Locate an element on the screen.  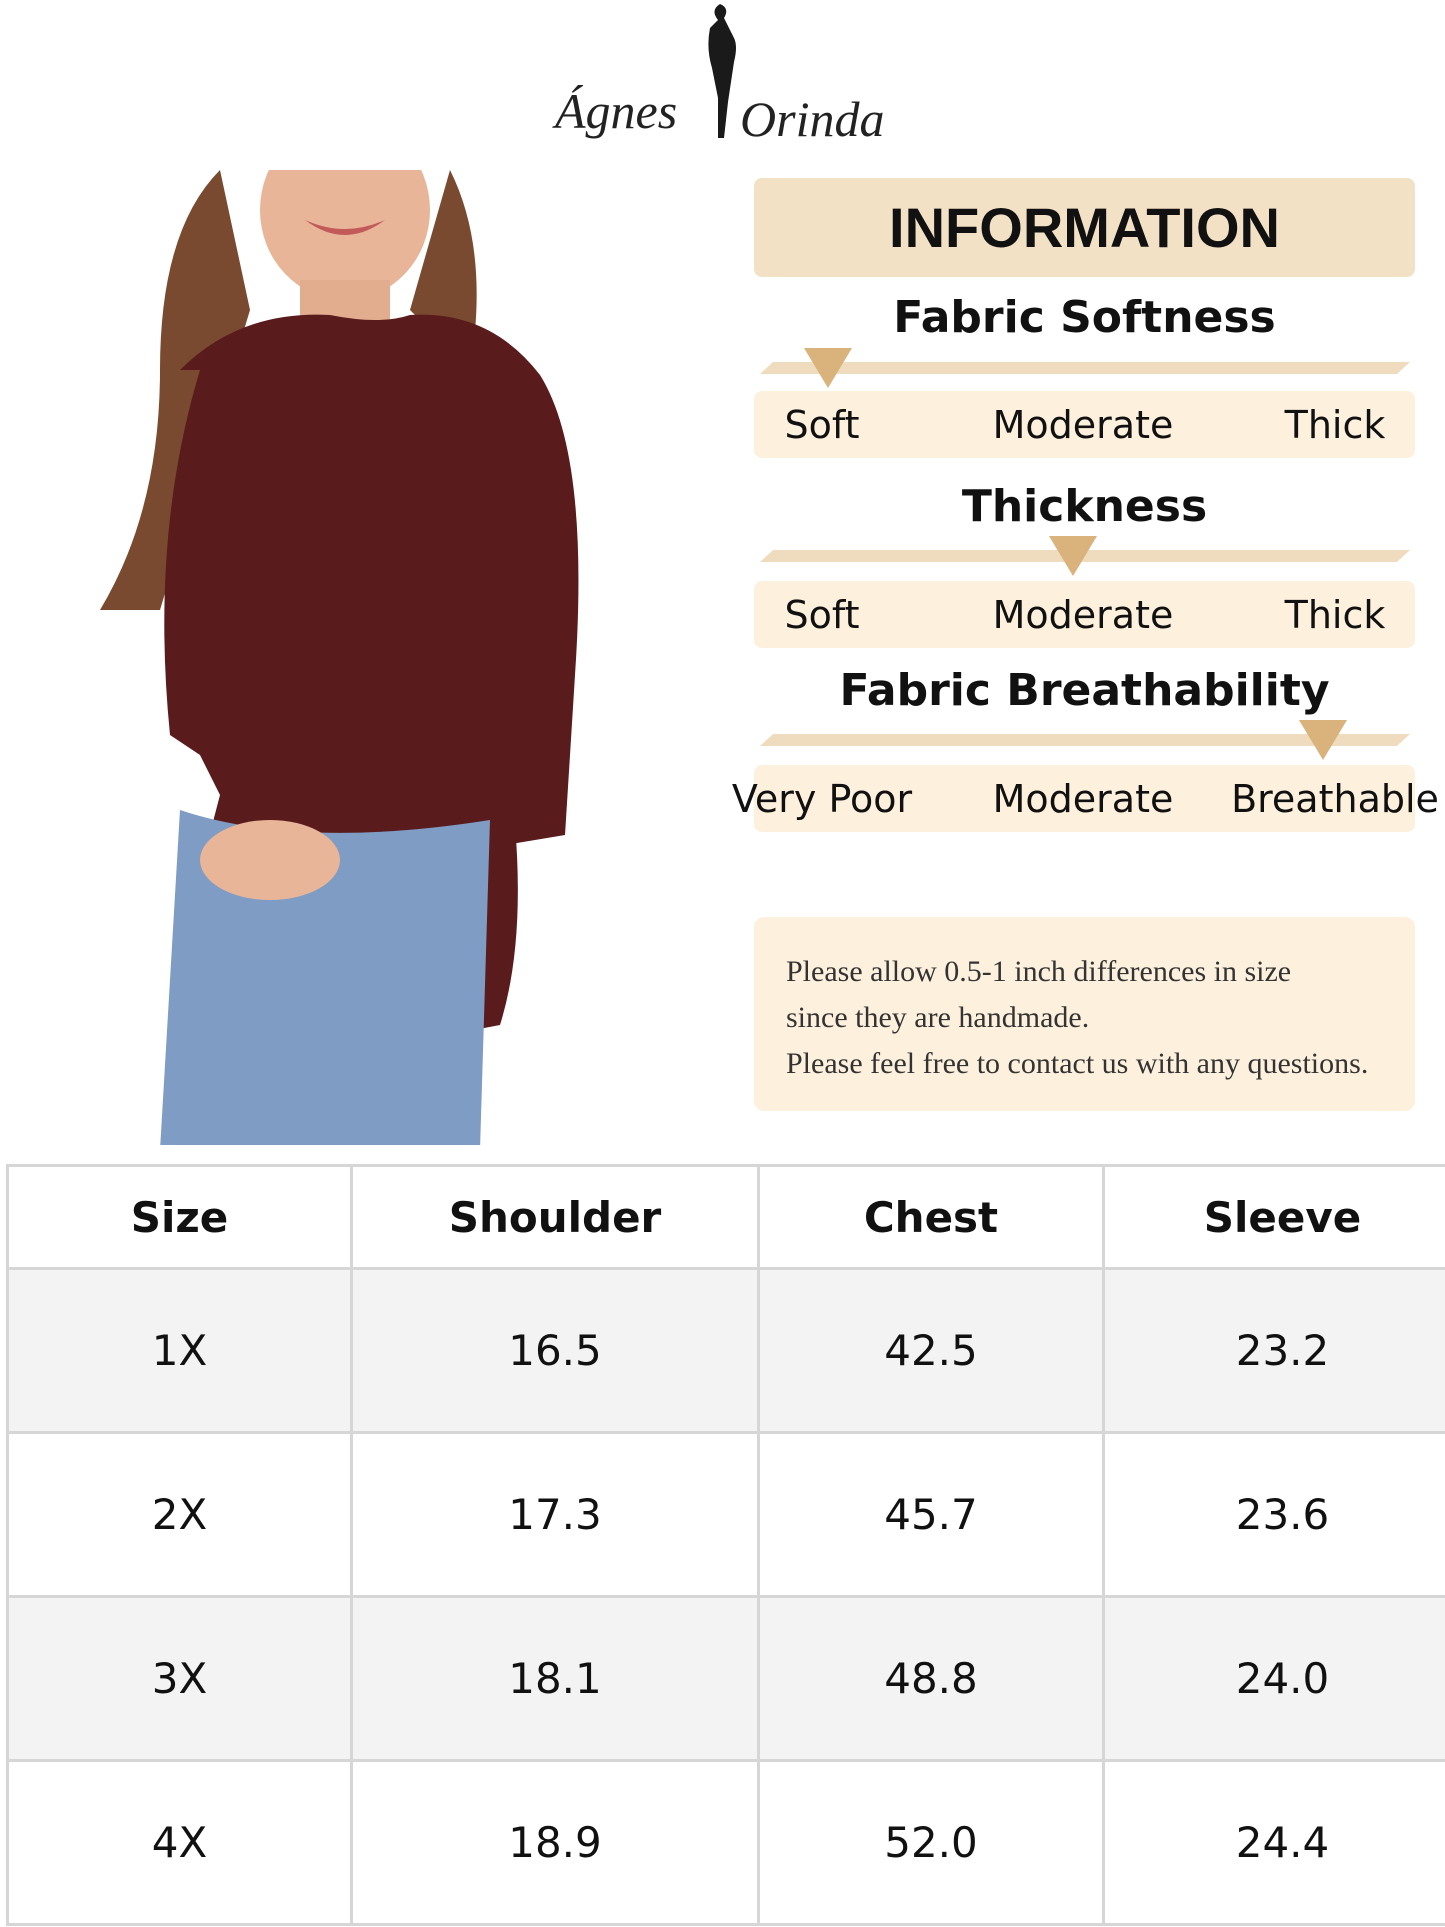
brand-right: Orinda is located at coordinates (812, 119).